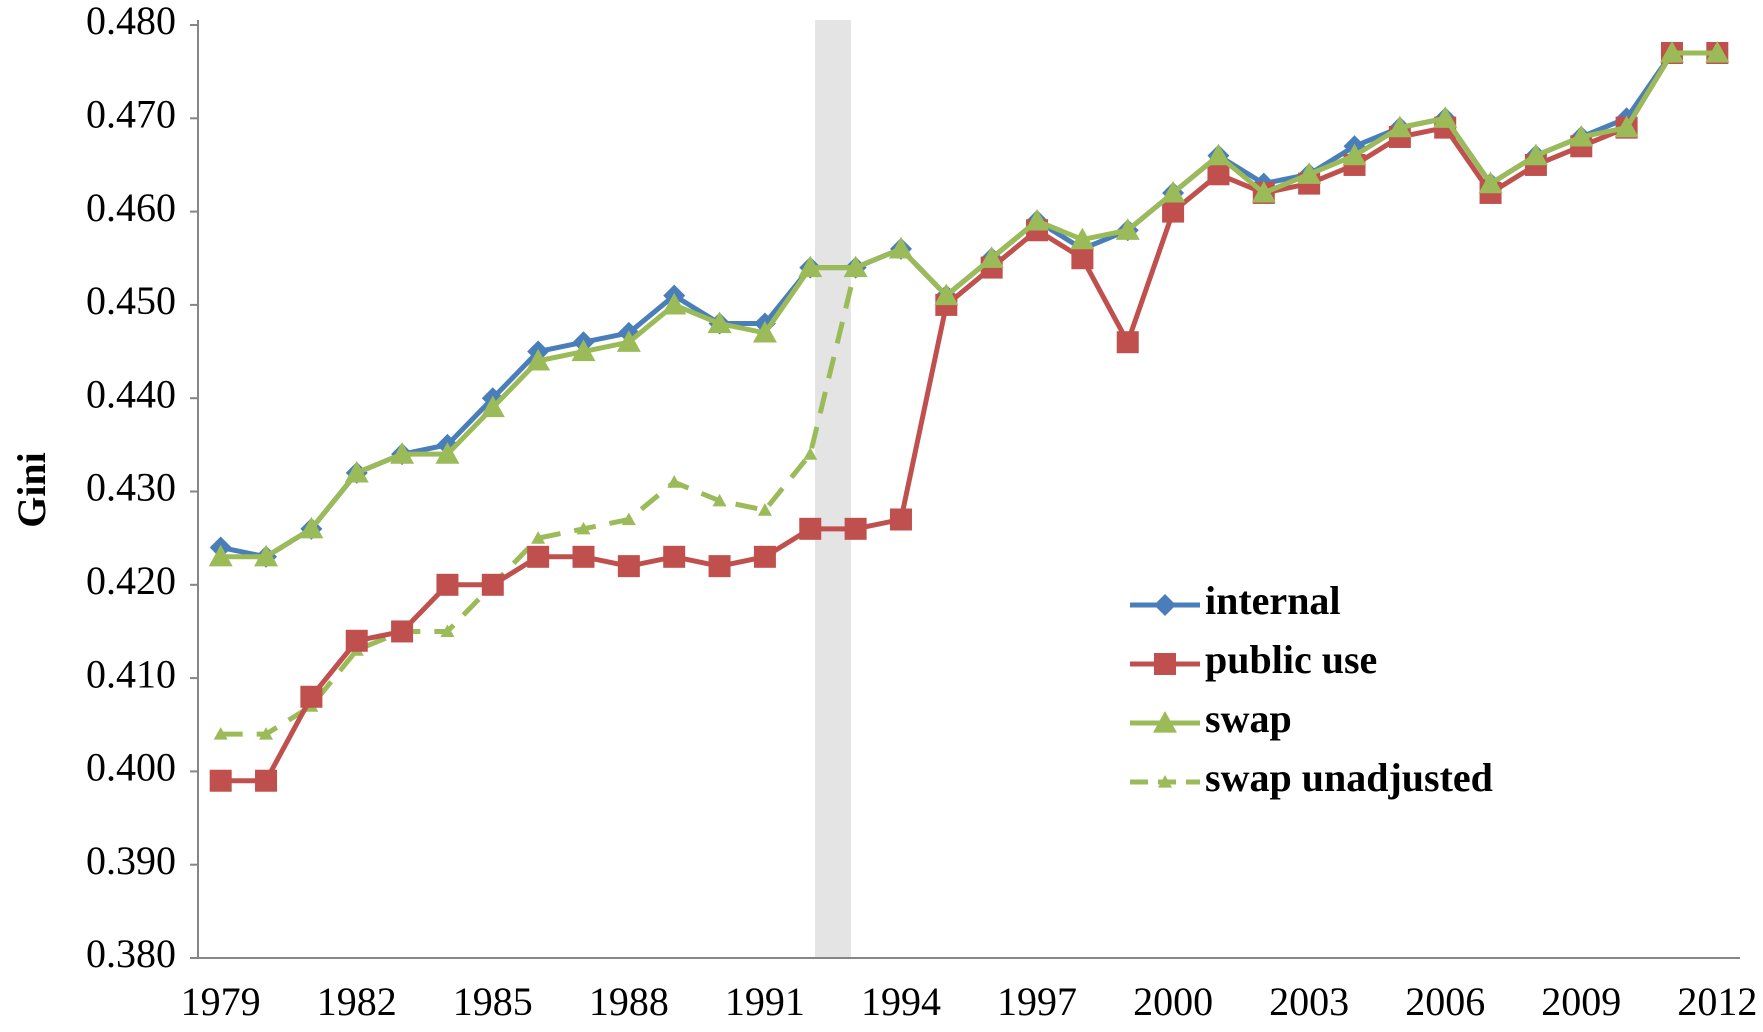 This screenshot has height=1032, width=1763. Describe the element at coordinates (131, 300) in the screenshot. I see `y-tick-label: 0.450` at that location.